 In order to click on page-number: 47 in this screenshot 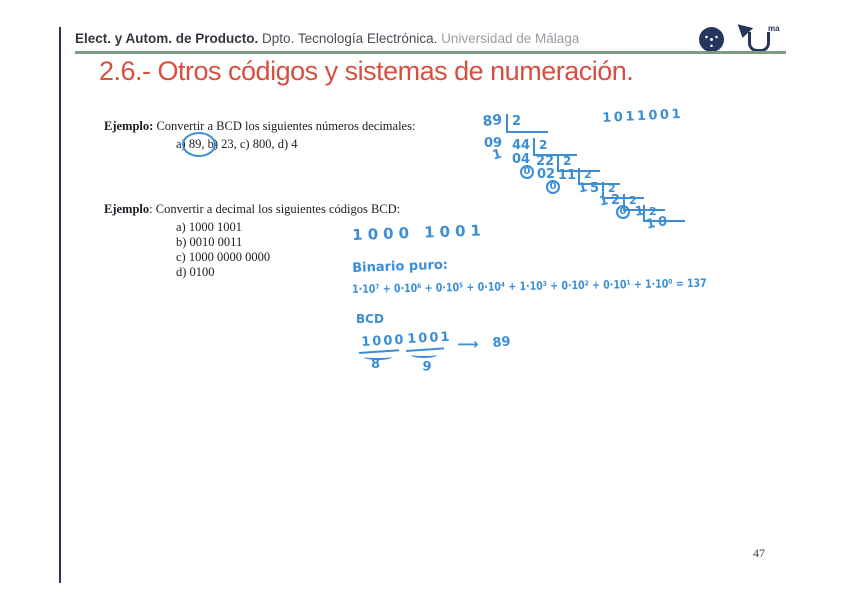, I will do `click(759, 553)`.